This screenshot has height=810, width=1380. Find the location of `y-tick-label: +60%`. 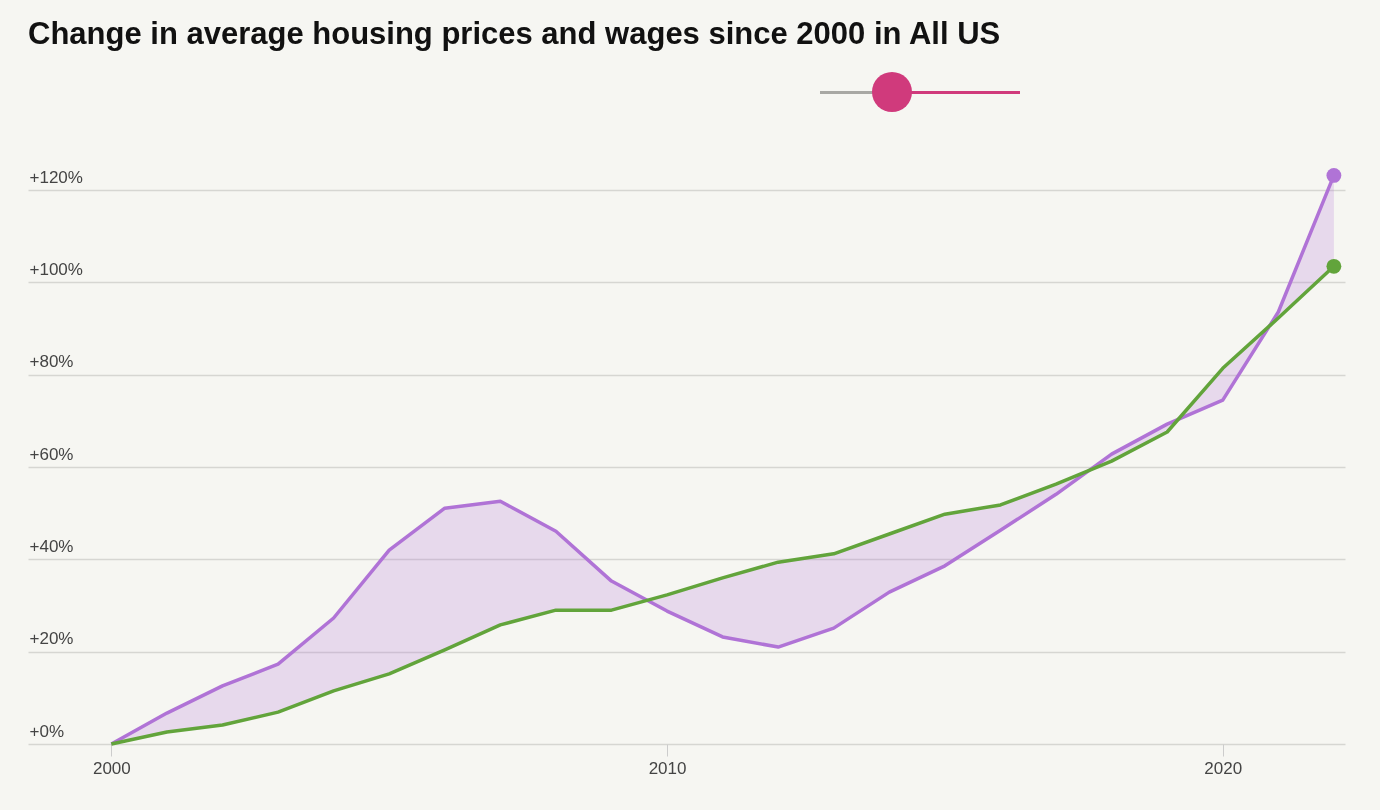

y-tick-label: +60% is located at coordinates (51, 454).